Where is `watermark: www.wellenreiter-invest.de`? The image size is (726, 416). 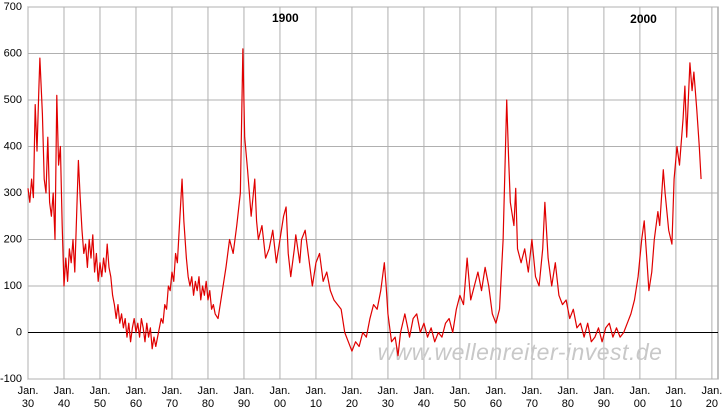 watermark: www.wellenreiter-invest.de is located at coordinates (520, 352).